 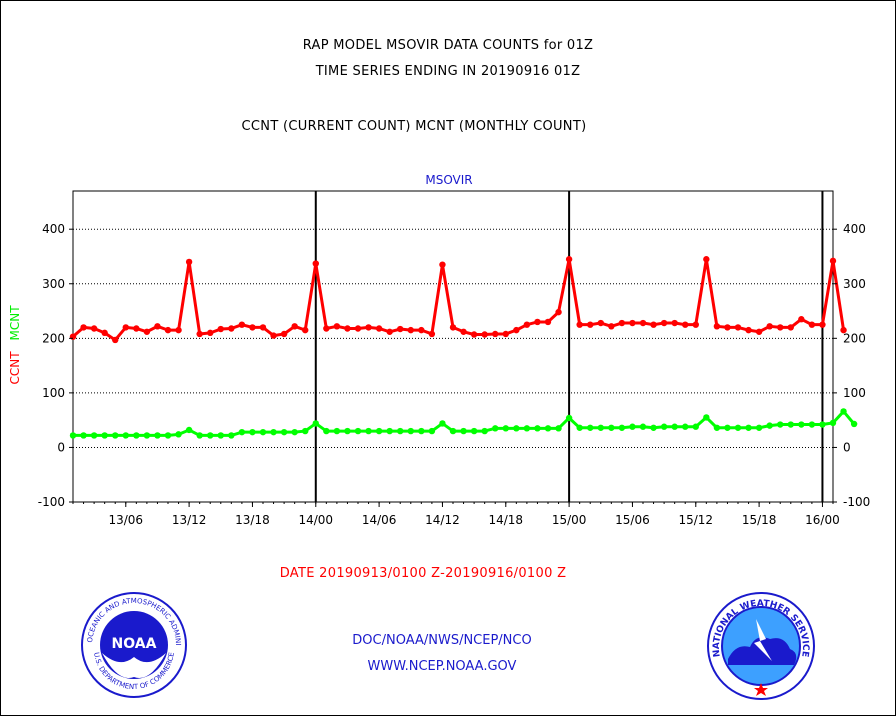 I want to click on y-tick-label-left: 300, so click(x=53, y=284).